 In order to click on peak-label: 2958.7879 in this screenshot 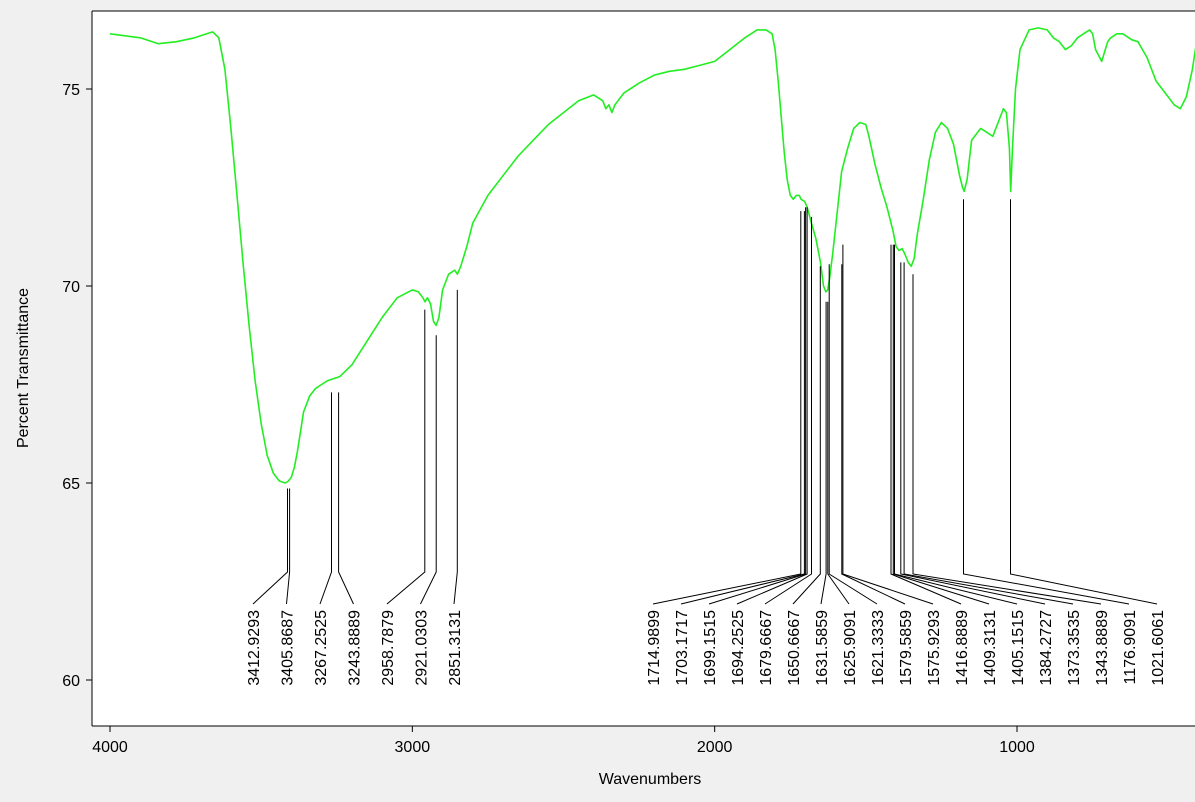, I will do `click(388, 648)`.